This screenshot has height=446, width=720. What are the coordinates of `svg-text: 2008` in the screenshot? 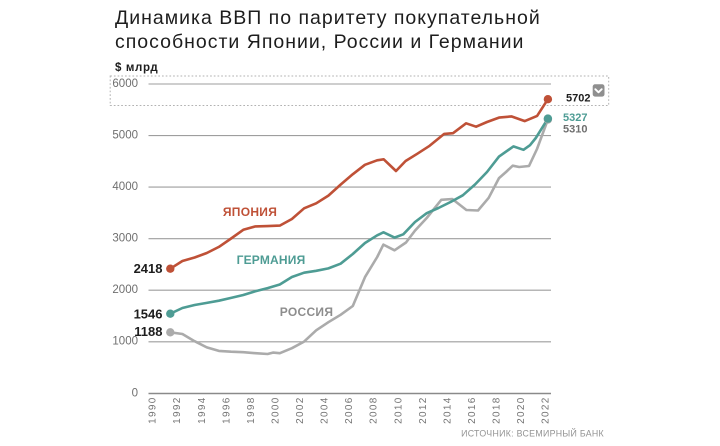 It's located at (374, 409).